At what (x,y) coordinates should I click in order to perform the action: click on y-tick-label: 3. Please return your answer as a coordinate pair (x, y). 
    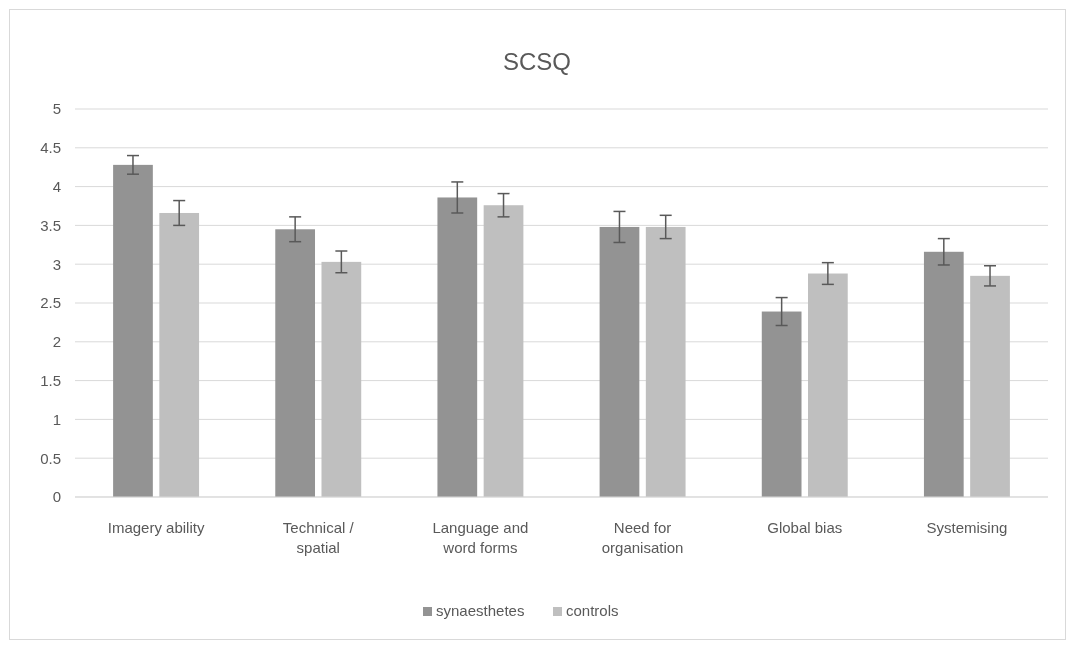
    Looking at the image, I should click on (56, 264).